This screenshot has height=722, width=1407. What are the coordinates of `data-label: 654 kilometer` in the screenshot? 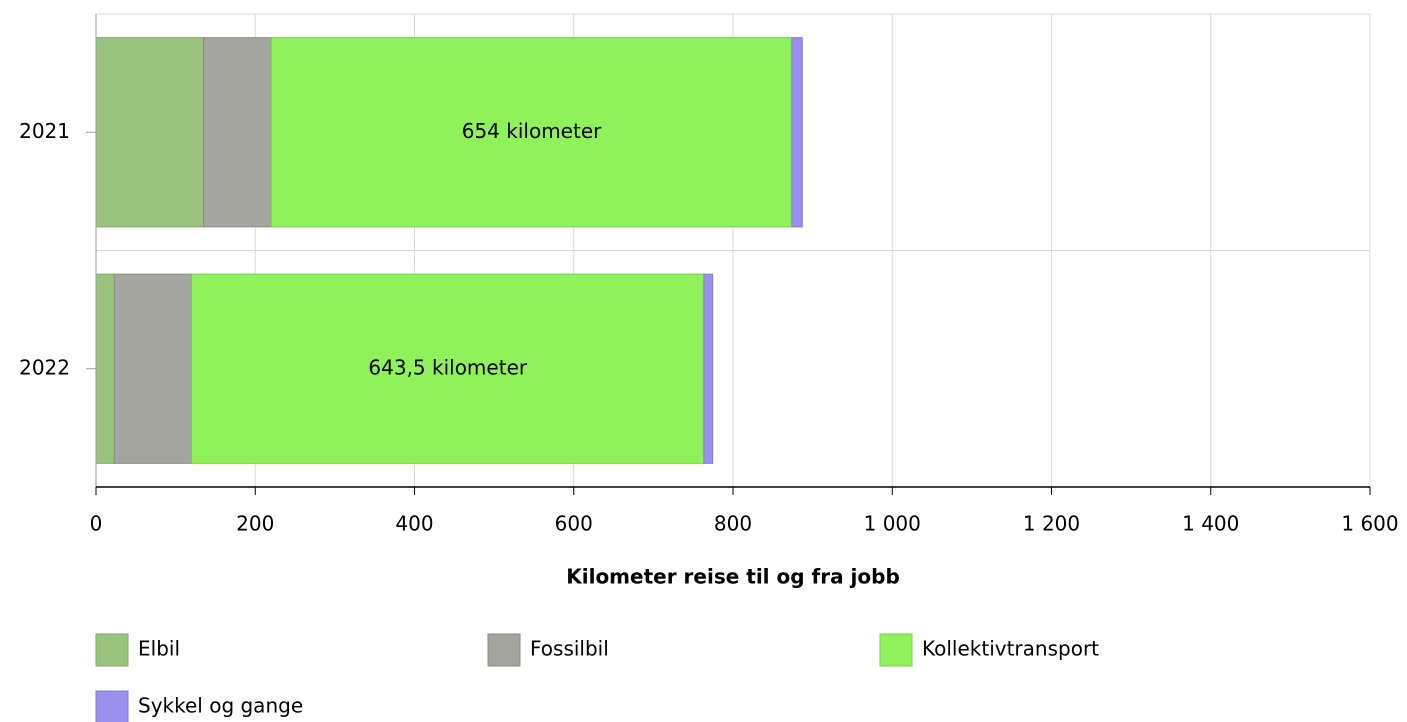 It's located at (532, 131).